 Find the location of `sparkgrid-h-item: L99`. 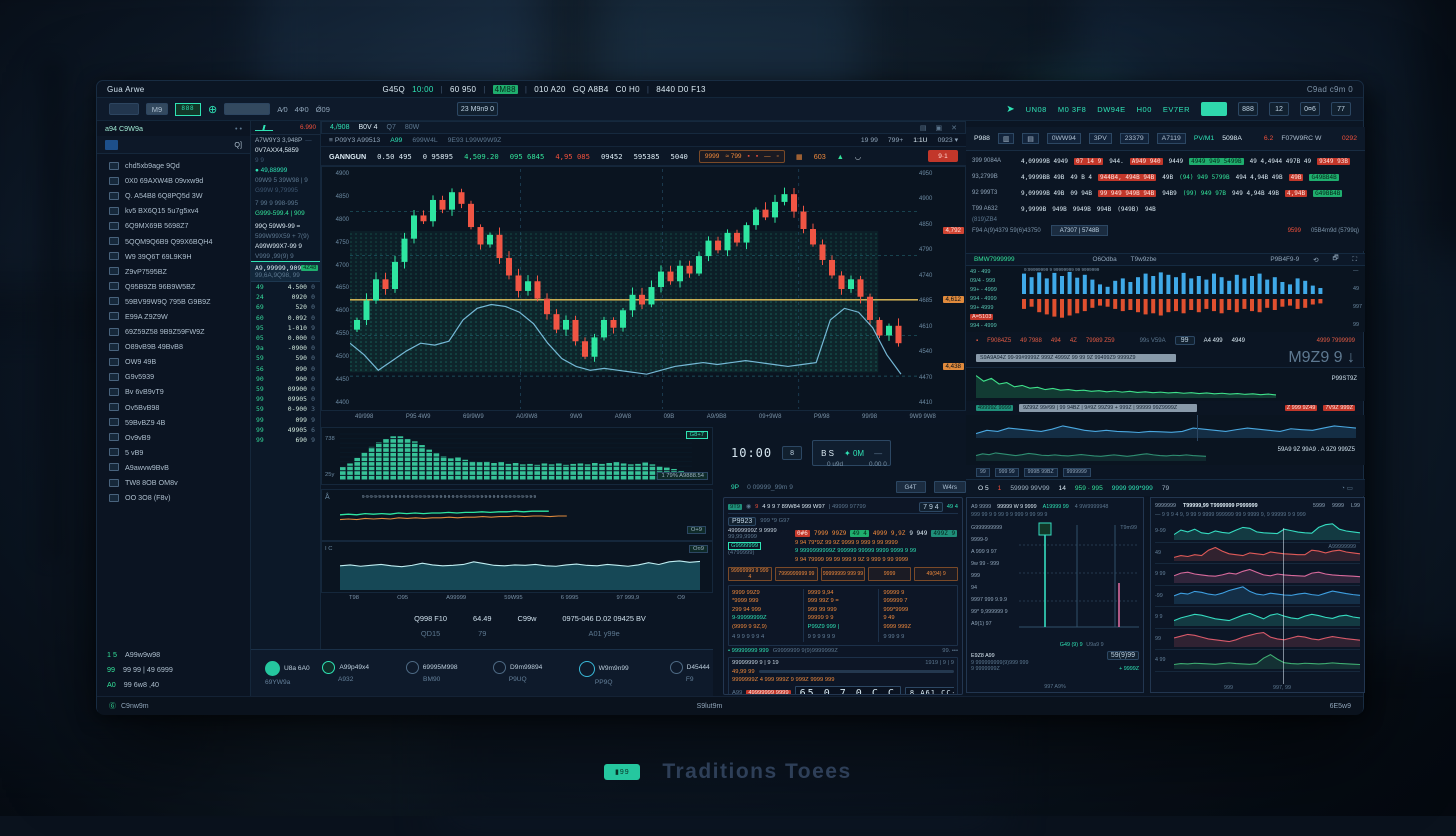

sparkgrid-h-item: L99 is located at coordinates (1355, 506).